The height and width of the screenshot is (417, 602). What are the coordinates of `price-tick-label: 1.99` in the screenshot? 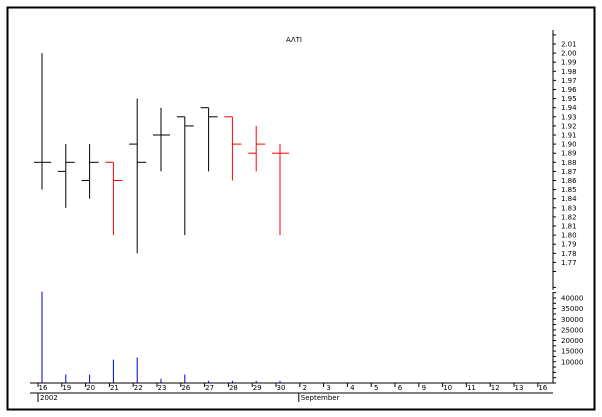 It's located at (569, 63).